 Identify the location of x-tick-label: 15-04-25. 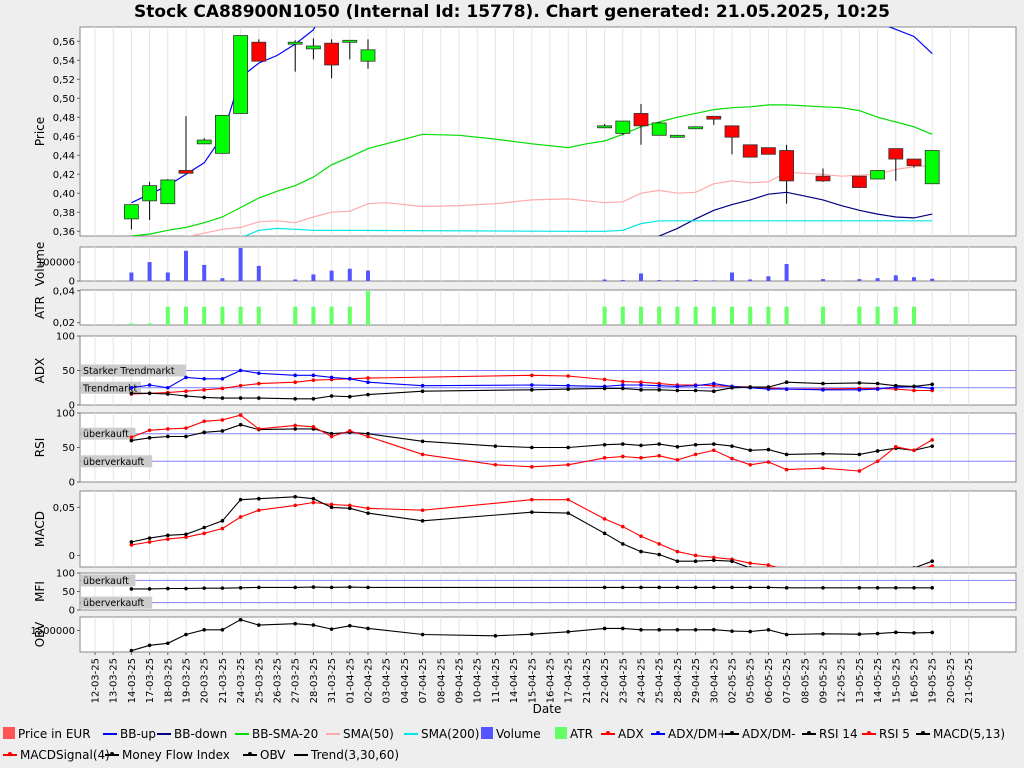
(532, 680).